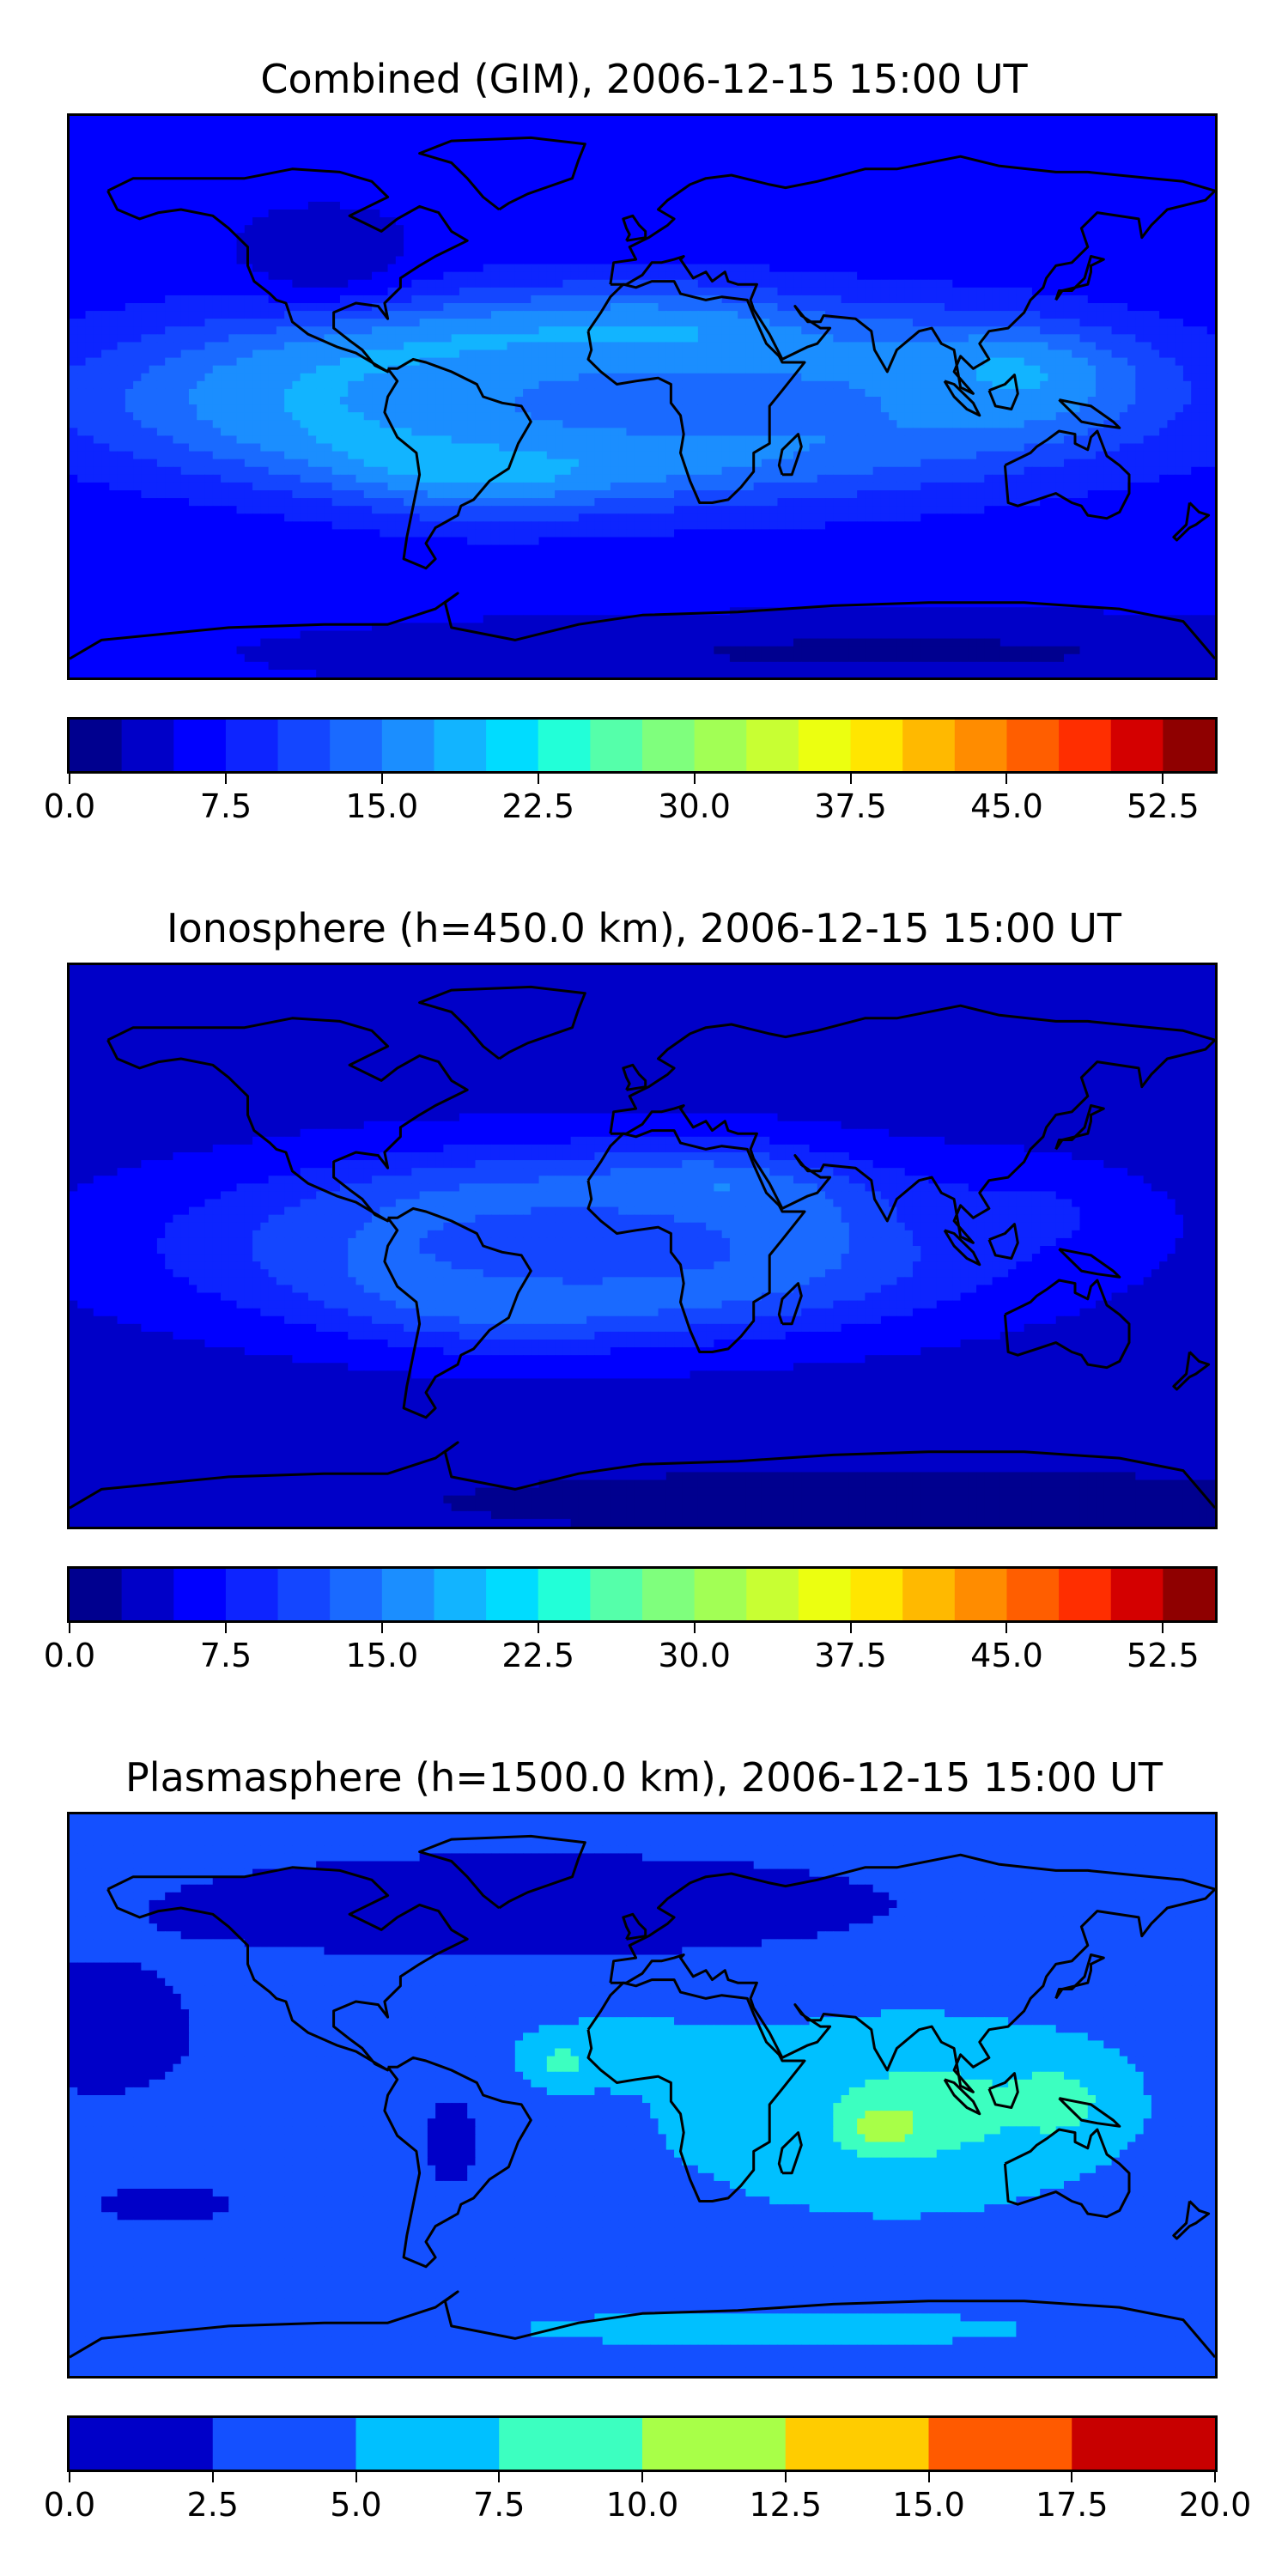  What do you see at coordinates (644, 79) in the screenshot?
I see `panel-title: Combined (GIM), 2006-12-15 15:00 UT` at bounding box center [644, 79].